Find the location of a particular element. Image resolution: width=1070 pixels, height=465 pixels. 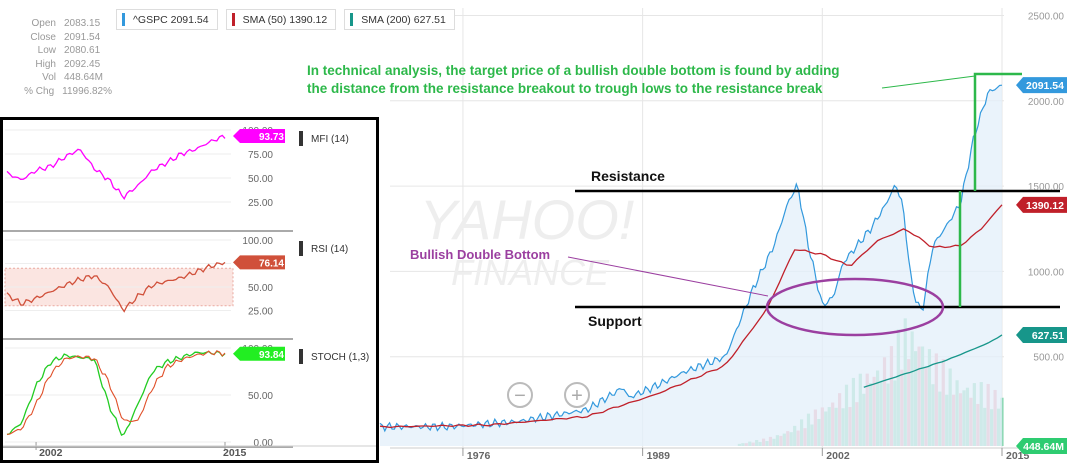

indicator-label: MFI (14) is located at coordinates (330, 139).